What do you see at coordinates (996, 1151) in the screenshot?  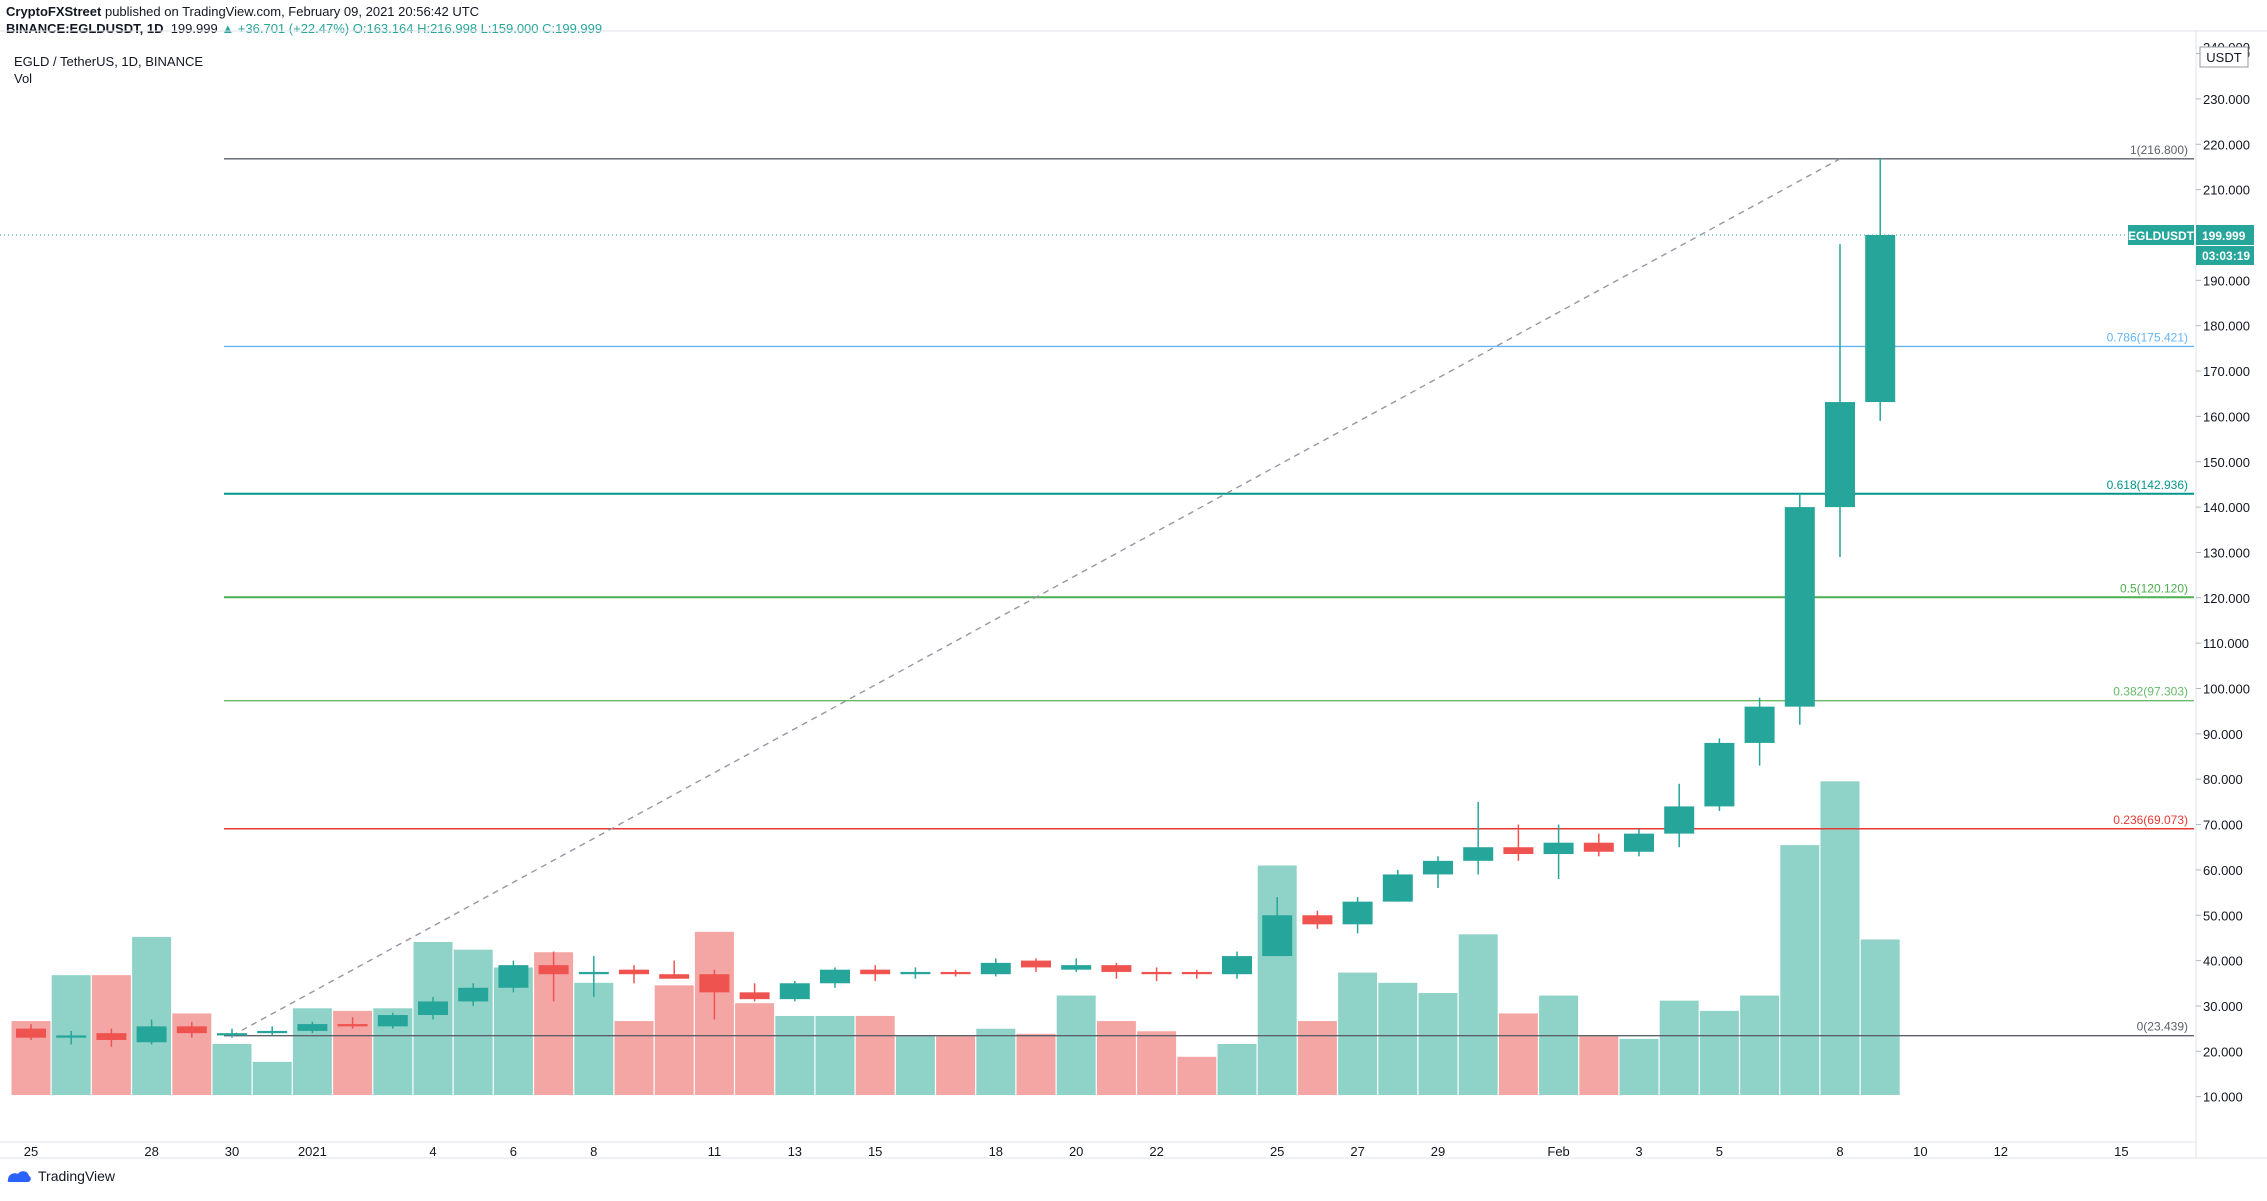 I see `time-tick-label: 18` at bounding box center [996, 1151].